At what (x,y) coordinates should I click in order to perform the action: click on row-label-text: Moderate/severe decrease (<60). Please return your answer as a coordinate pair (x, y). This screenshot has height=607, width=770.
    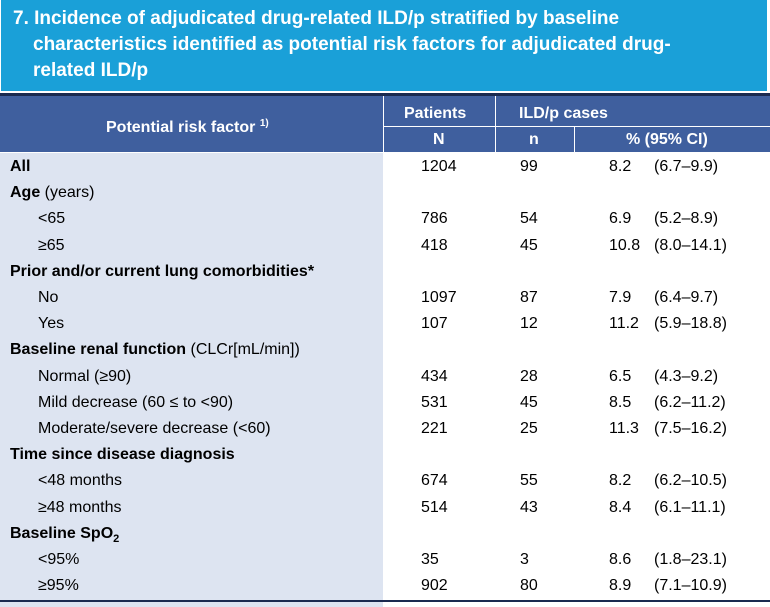
    Looking at the image, I should click on (154, 428).